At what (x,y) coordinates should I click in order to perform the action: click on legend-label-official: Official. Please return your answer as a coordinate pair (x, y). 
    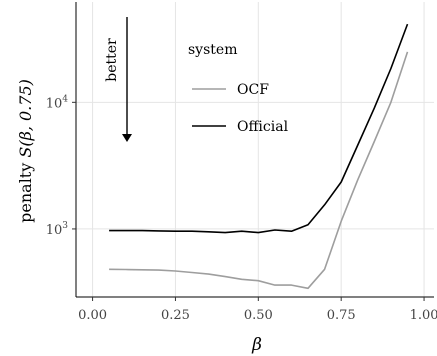
    Looking at the image, I should click on (263, 127).